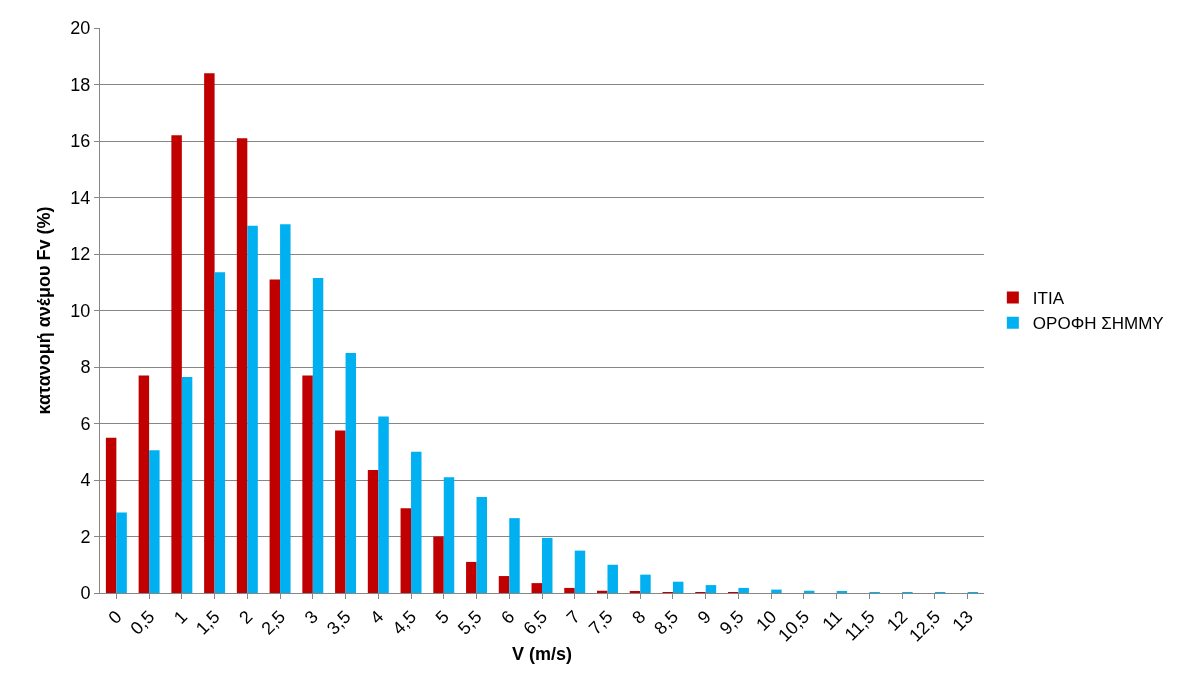 The width and height of the screenshot is (1181, 691). I want to click on y-tick-label: 8, so click(85, 367).